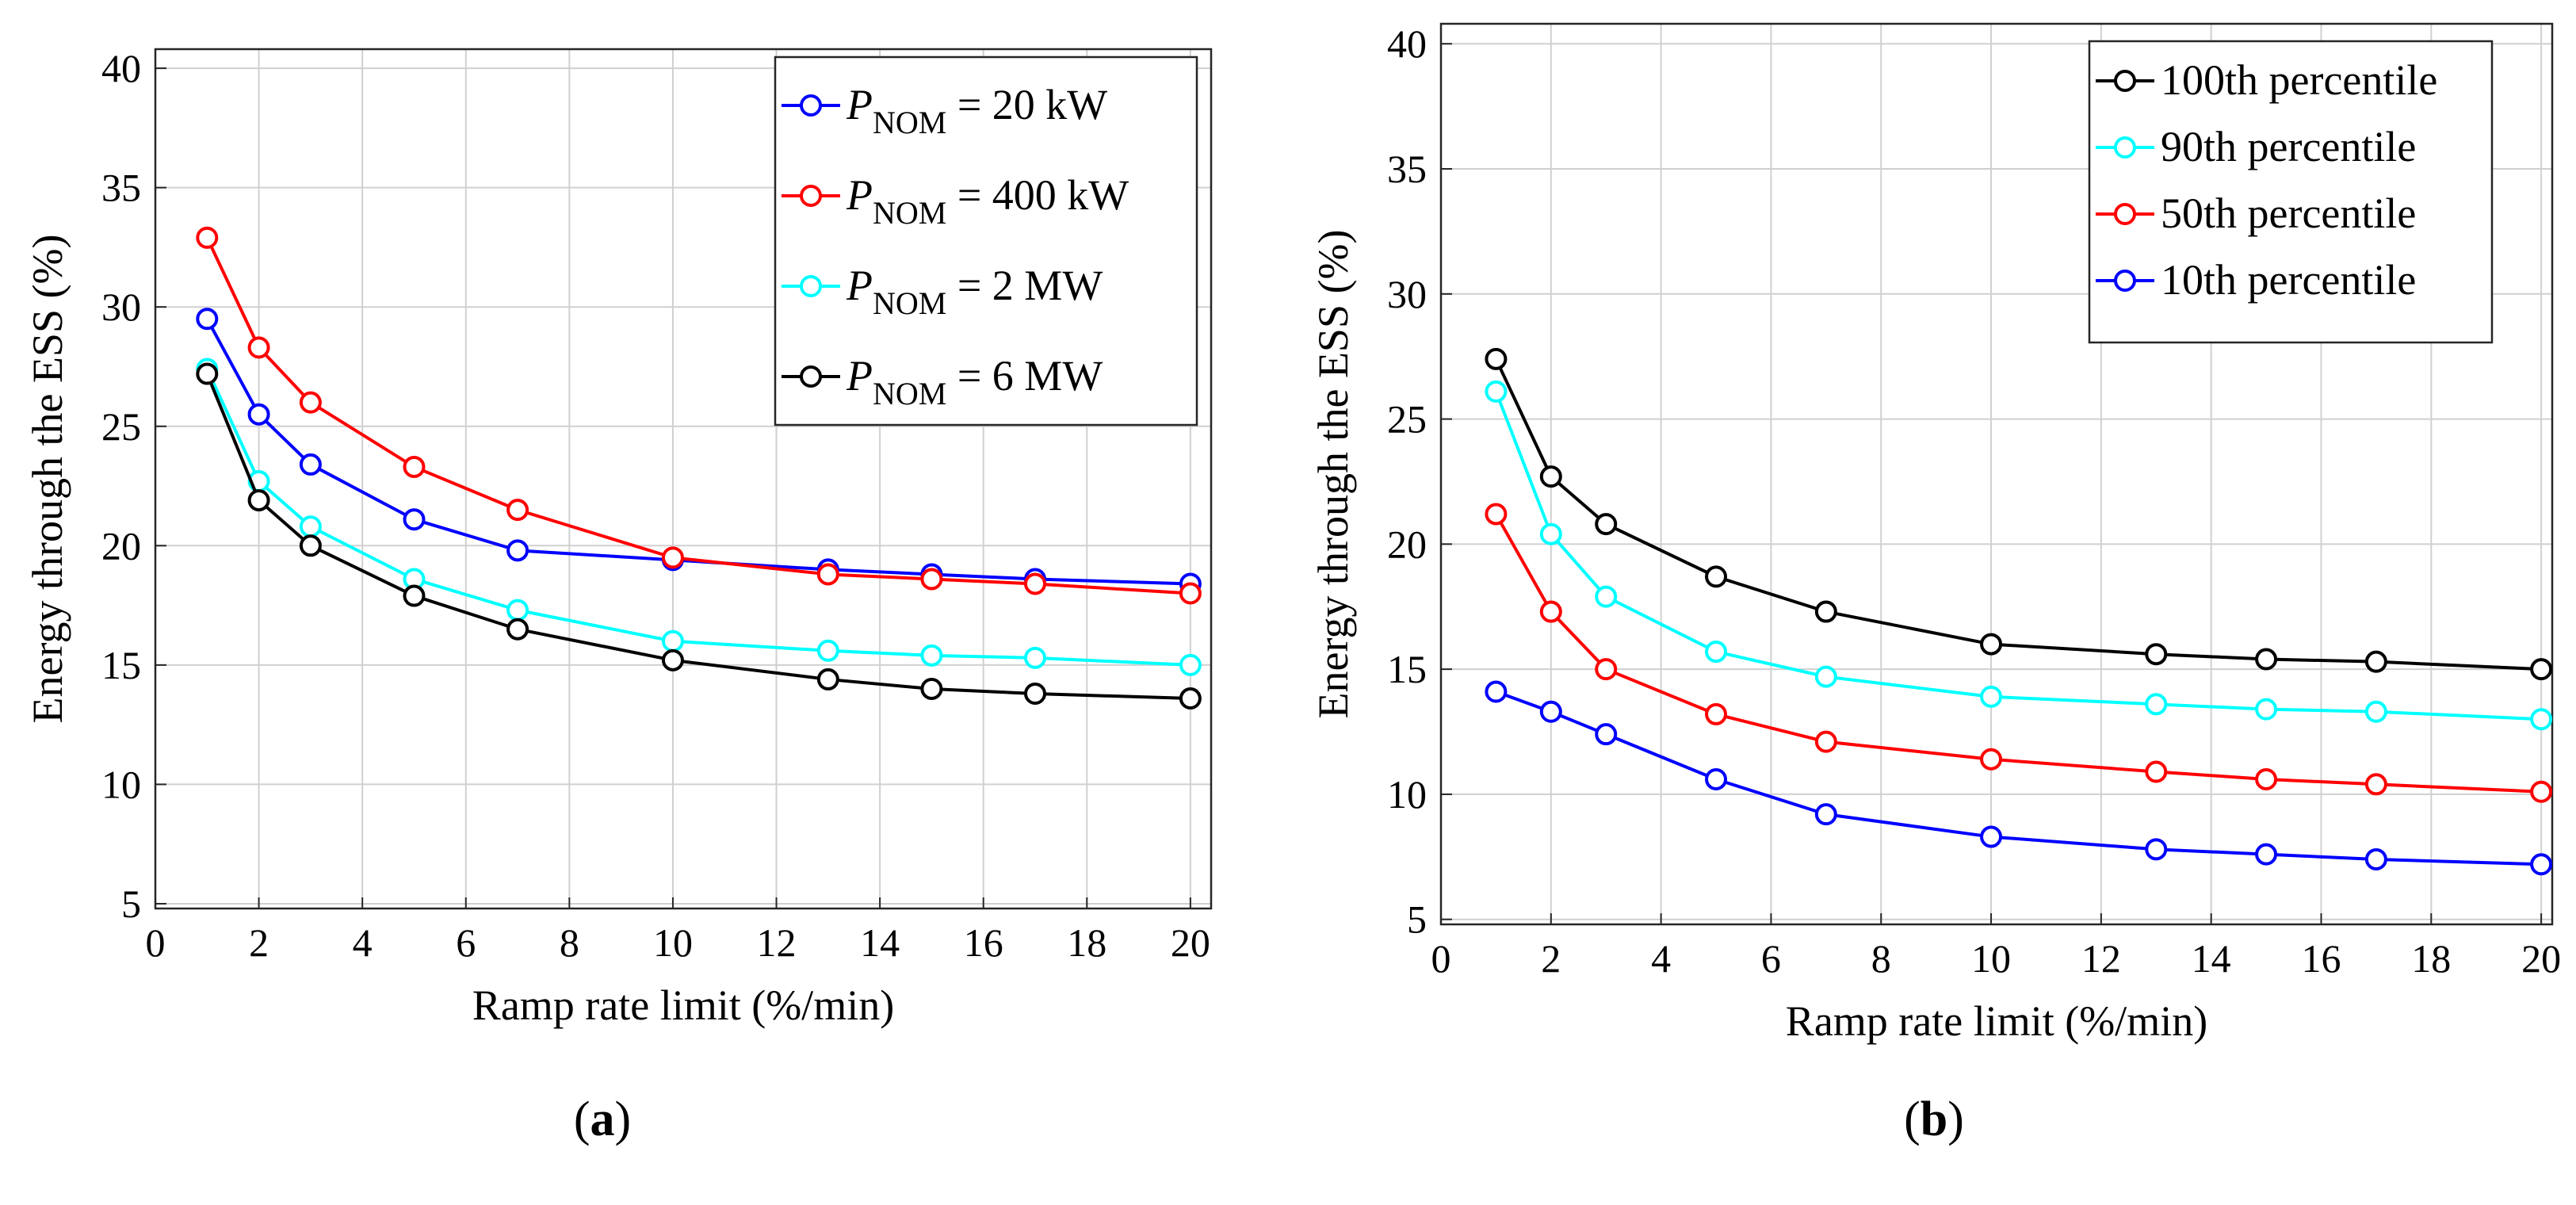 The image size is (2576, 1205). Describe the element at coordinates (2288, 280) in the screenshot. I see `legend-entry: 10th percentile` at that location.